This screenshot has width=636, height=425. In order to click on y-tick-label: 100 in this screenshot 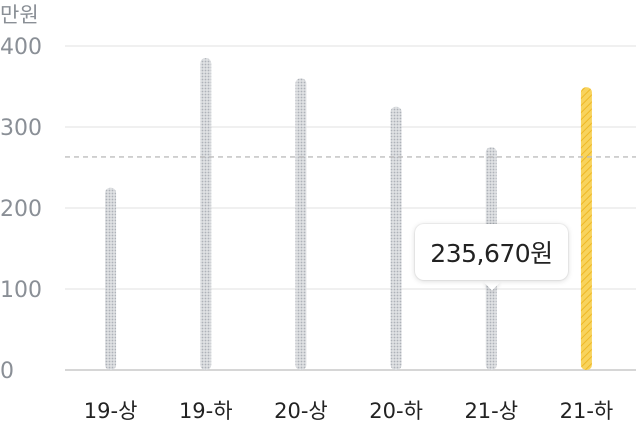, I will do `click(21, 290)`.